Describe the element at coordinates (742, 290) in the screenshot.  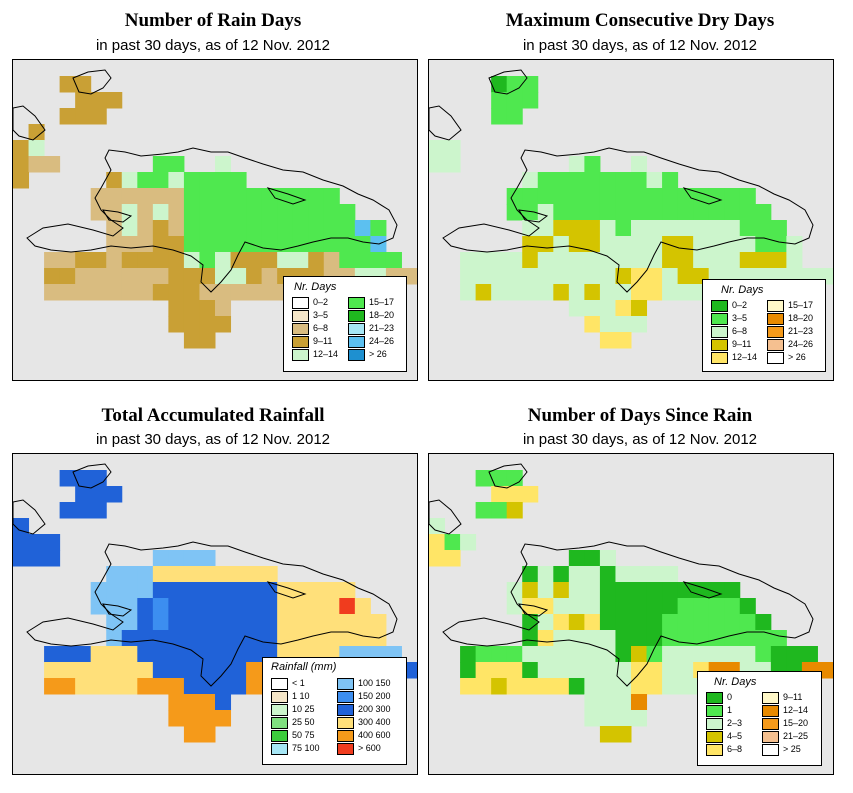
I see `legend-title: Nr. Days` at that location.